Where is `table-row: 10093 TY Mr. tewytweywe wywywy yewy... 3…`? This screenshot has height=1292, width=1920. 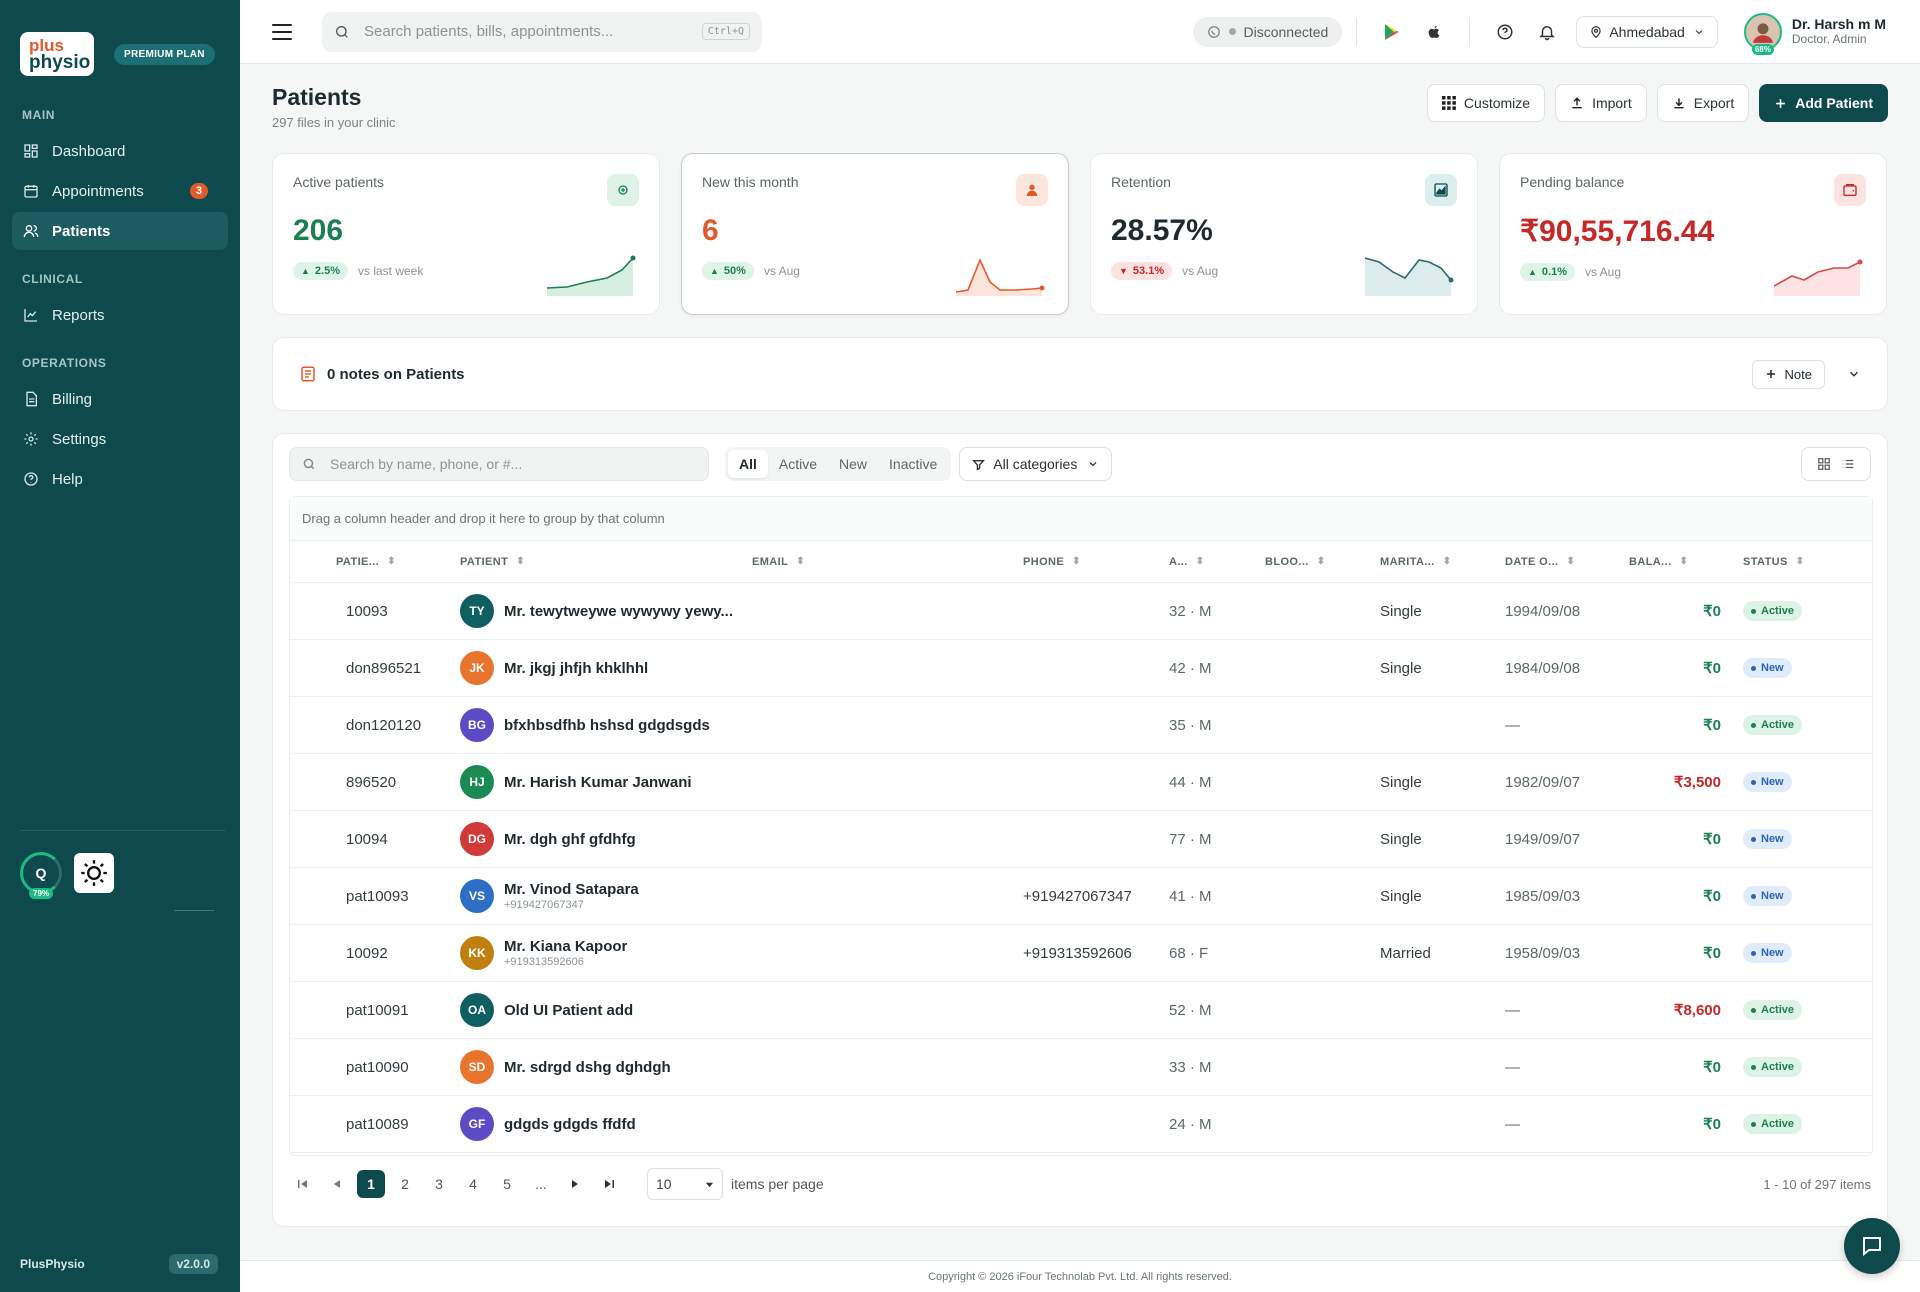 table-row: 10093 TY Mr. tewytweywe wywywy yewy... 3… is located at coordinates (1081, 611).